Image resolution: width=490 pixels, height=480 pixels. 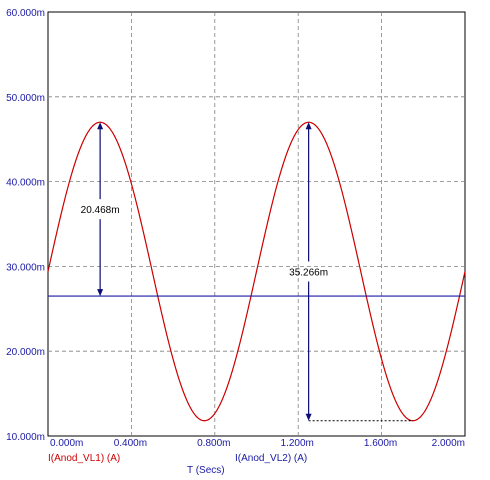 I want to click on y-tick-label: 30.000m, so click(x=25, y=267).